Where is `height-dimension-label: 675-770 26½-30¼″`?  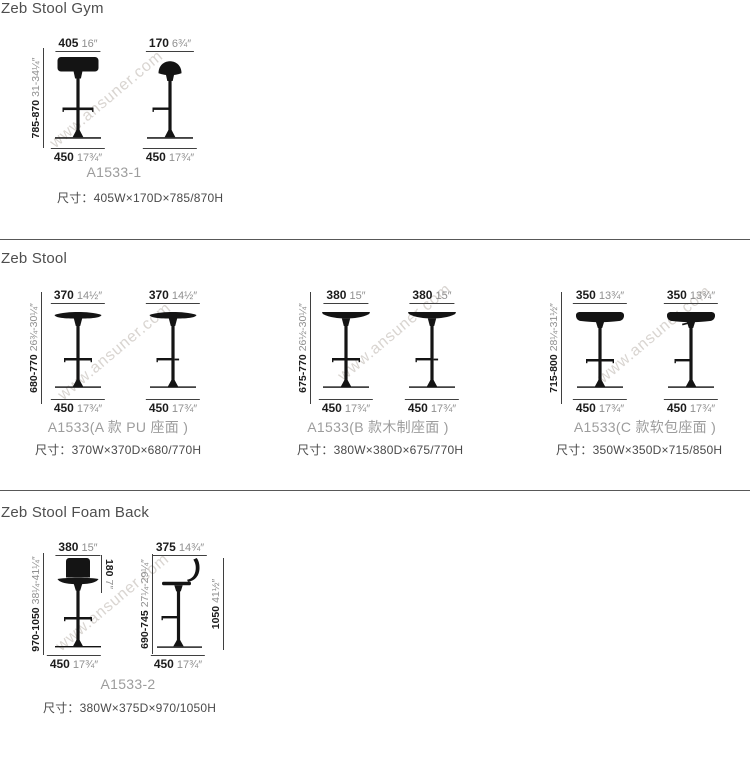
height-dimension-label: 675-770 26½-30¼″ is located at coordinates (304, 348).